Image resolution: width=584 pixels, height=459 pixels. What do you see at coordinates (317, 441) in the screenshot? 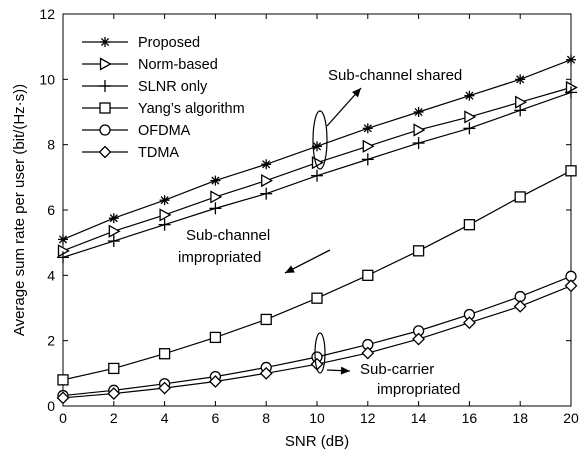
I see `x-axis-title: SNR (dB)` at bounding box center [317, 441].